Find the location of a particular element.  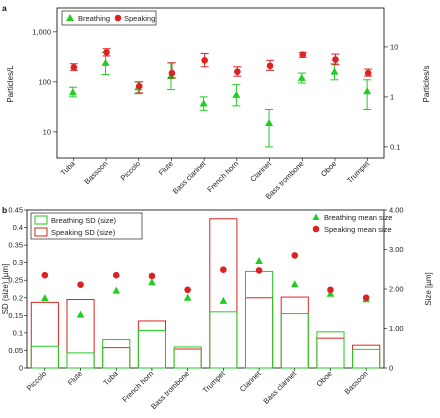

panel-a-x-label-flute: Flute is located at coordinates (166, 168).